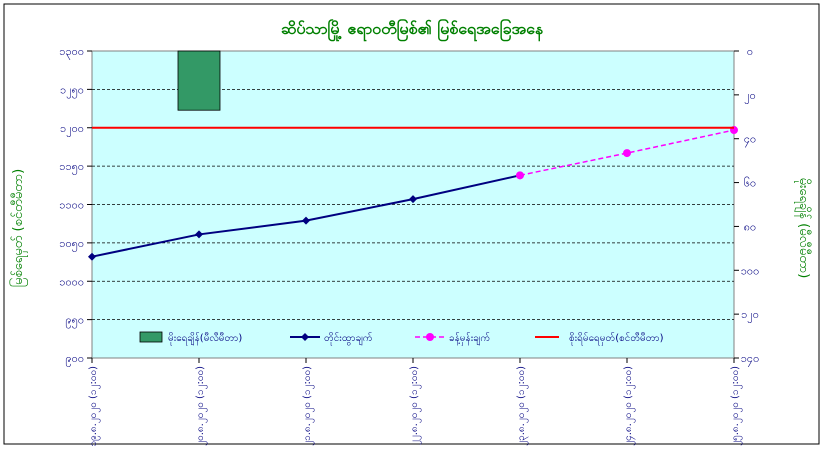 Image resolution: width=825 pixels, height=451 pixels. Describe the element at coordinates (750, 183) in the screenshot. I see `y2-tick-label: ၆၀` at that location.